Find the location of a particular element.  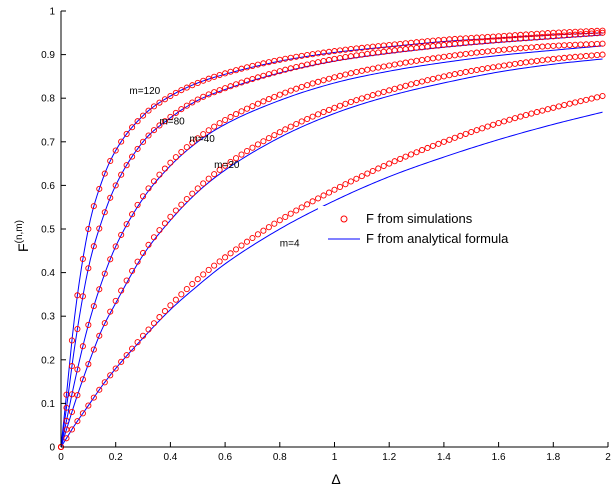

legend-marker-simulations is located at coordinates (344, 219).